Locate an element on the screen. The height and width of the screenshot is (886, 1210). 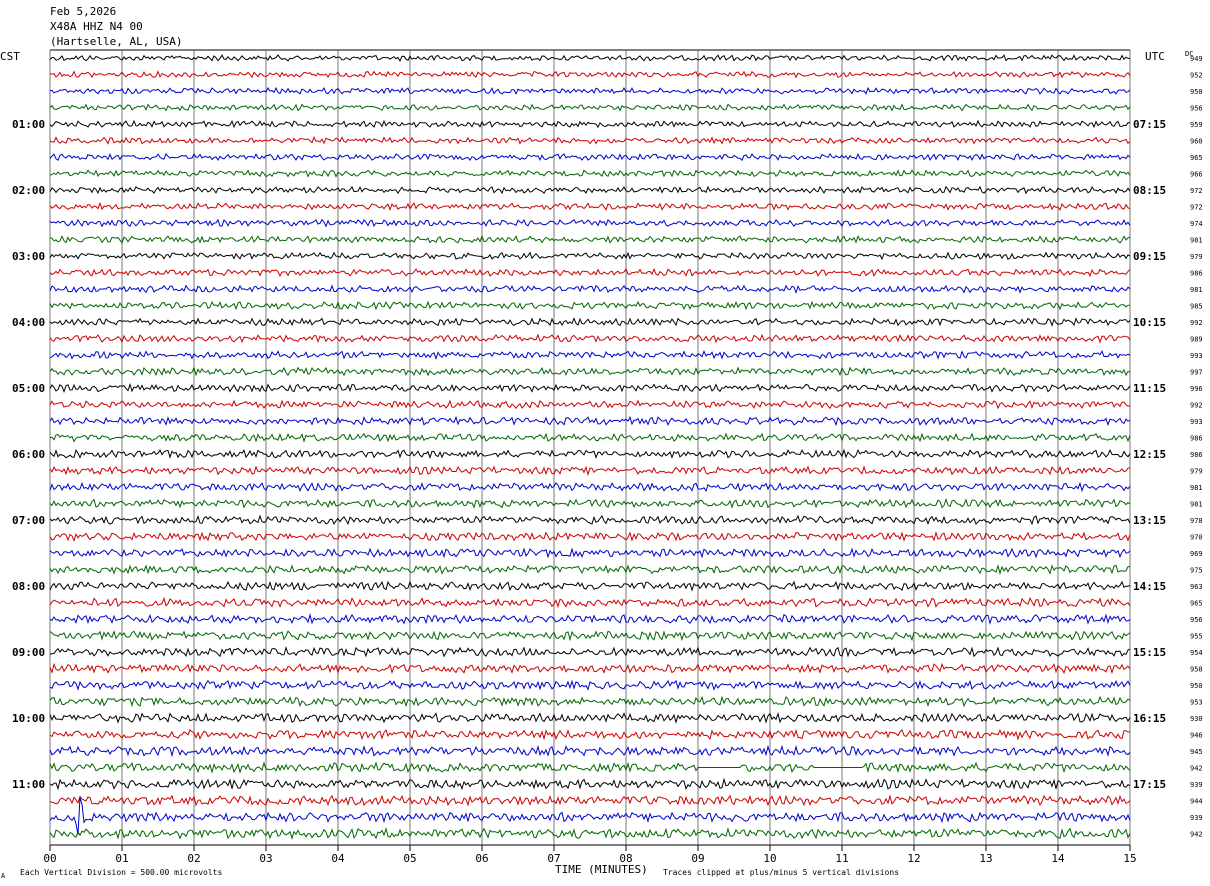
hour-label-utc: 14:15 is located at coordinates (1149, 586).